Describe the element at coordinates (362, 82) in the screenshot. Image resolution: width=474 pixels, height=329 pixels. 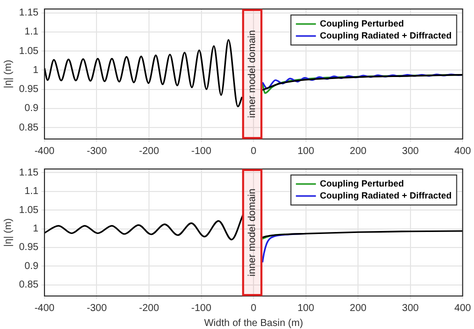
I see `line-series` at that location.